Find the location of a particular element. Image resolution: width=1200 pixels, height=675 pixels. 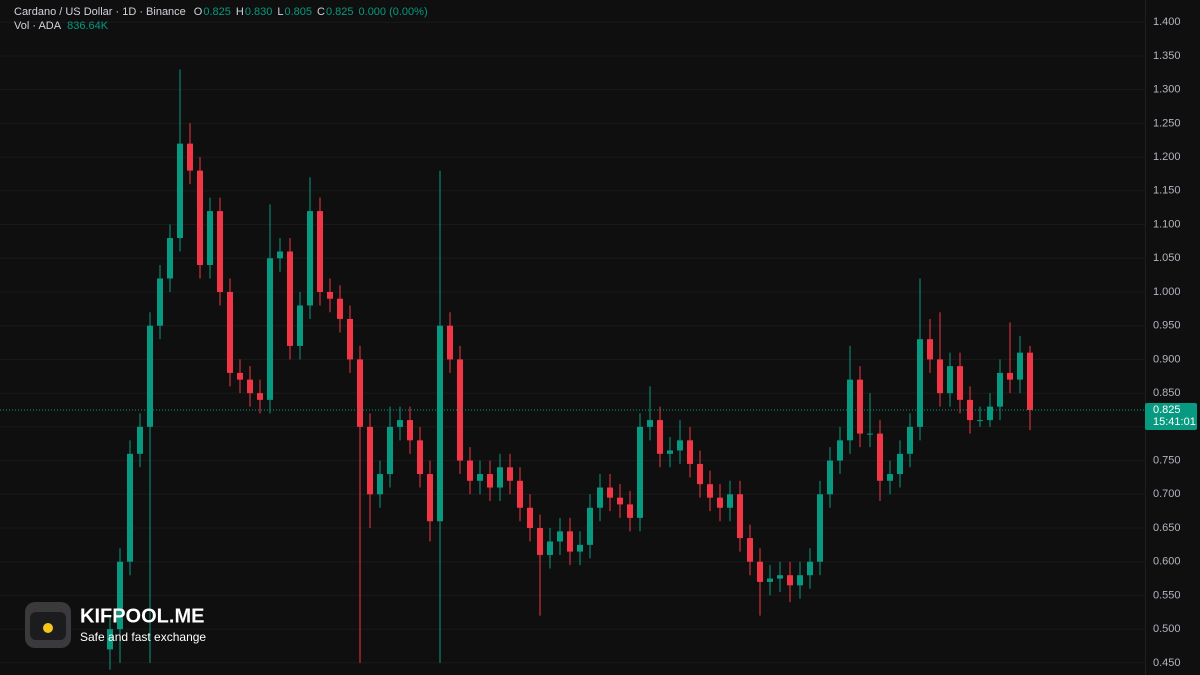

y-tick-label: 1.300 is located at coordinates (1167, 90).